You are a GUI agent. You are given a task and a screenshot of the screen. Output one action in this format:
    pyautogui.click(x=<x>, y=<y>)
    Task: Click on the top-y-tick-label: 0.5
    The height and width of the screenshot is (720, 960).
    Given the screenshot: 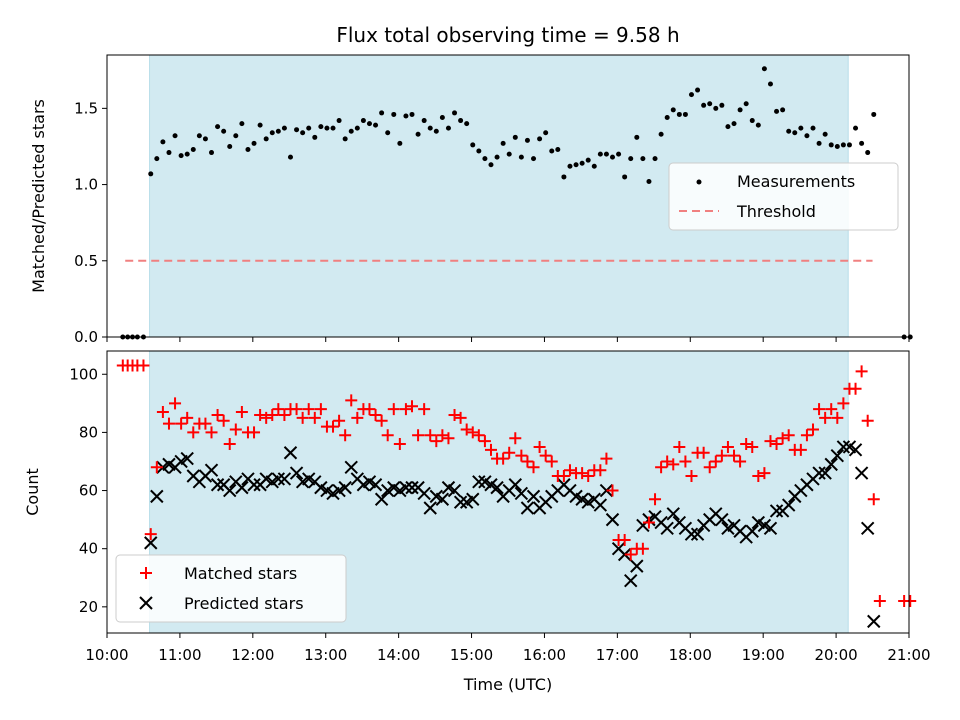 What is the action you would take?
    pyautogui.click(x=86, y=261)
    